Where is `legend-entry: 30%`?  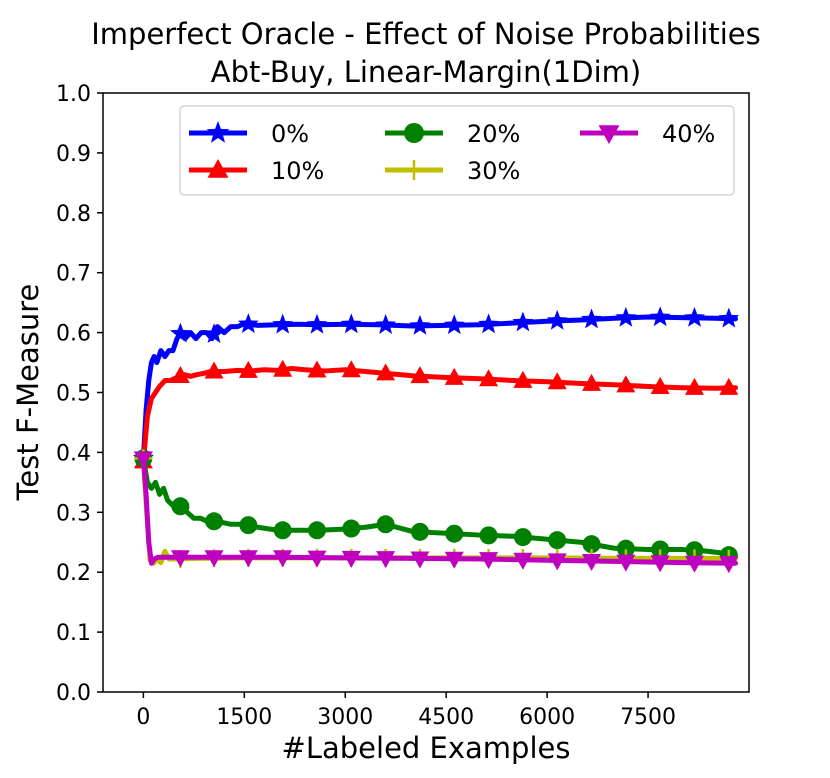
legend-entry: 30% is located at coordinates (452, 171).